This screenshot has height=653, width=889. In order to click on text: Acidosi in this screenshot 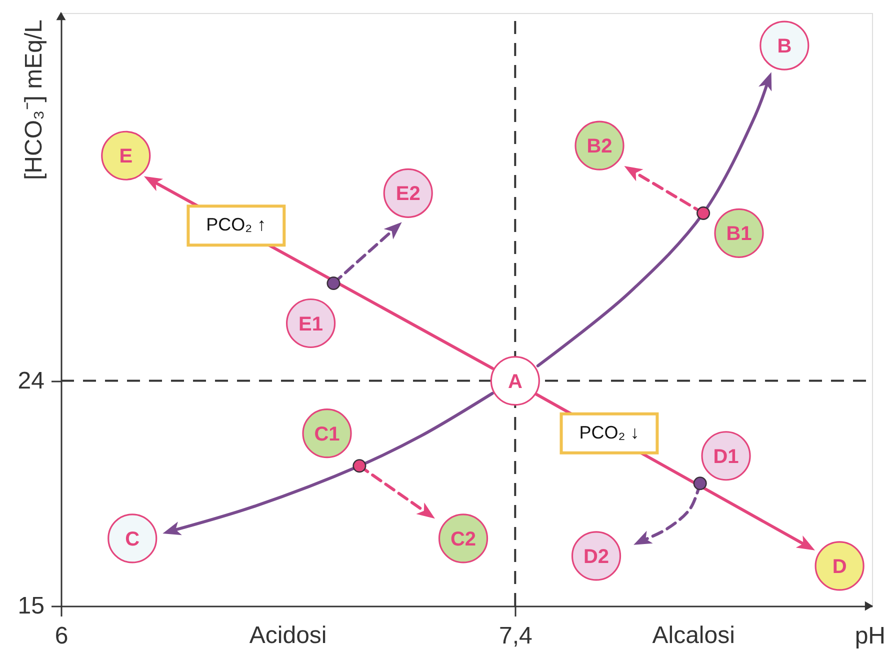, I will do `click(288, 635)`.